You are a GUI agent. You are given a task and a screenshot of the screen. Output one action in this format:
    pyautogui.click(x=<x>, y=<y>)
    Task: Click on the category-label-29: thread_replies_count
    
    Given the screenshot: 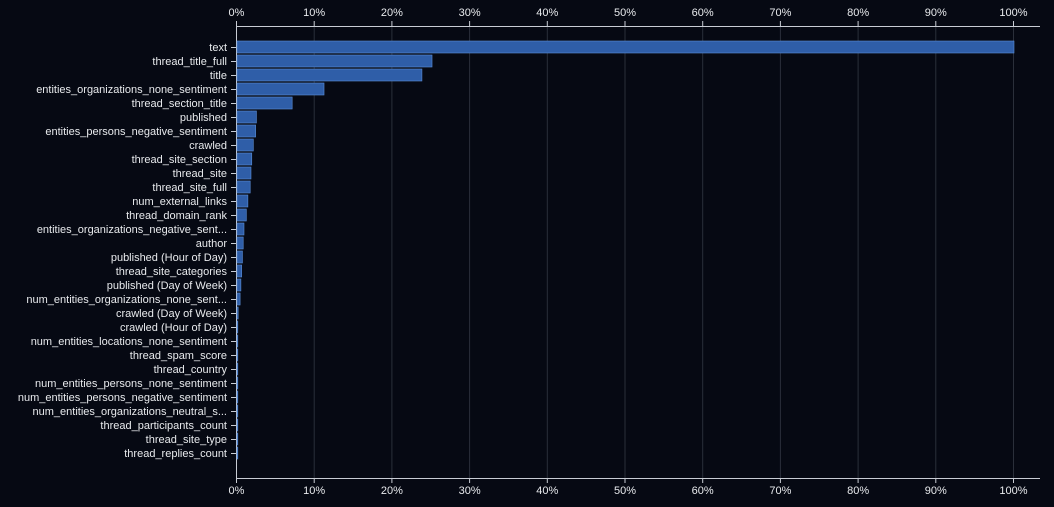 What is the action you would take?
    pyautogui.click(x=175, y=454)
    